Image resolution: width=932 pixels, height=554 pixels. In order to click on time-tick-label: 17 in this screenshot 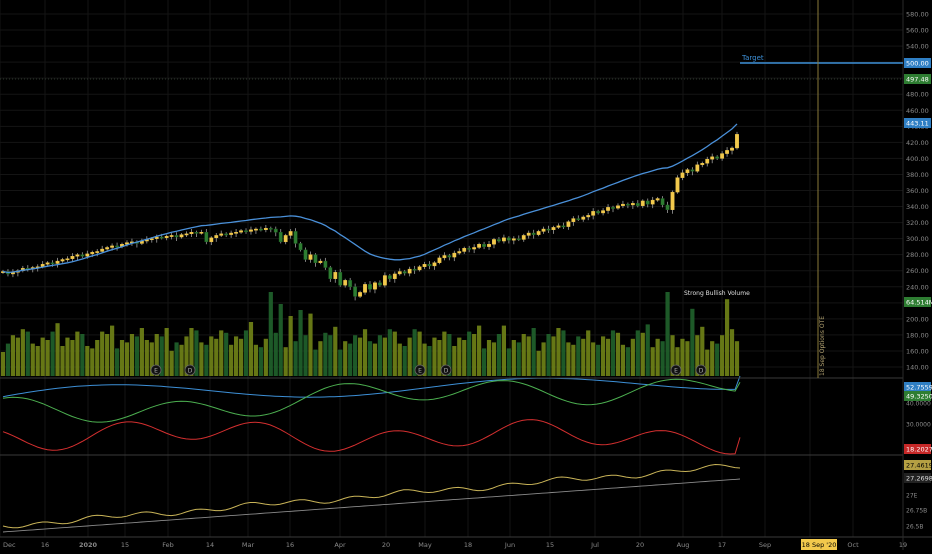, I will do `click(722, 545)`.